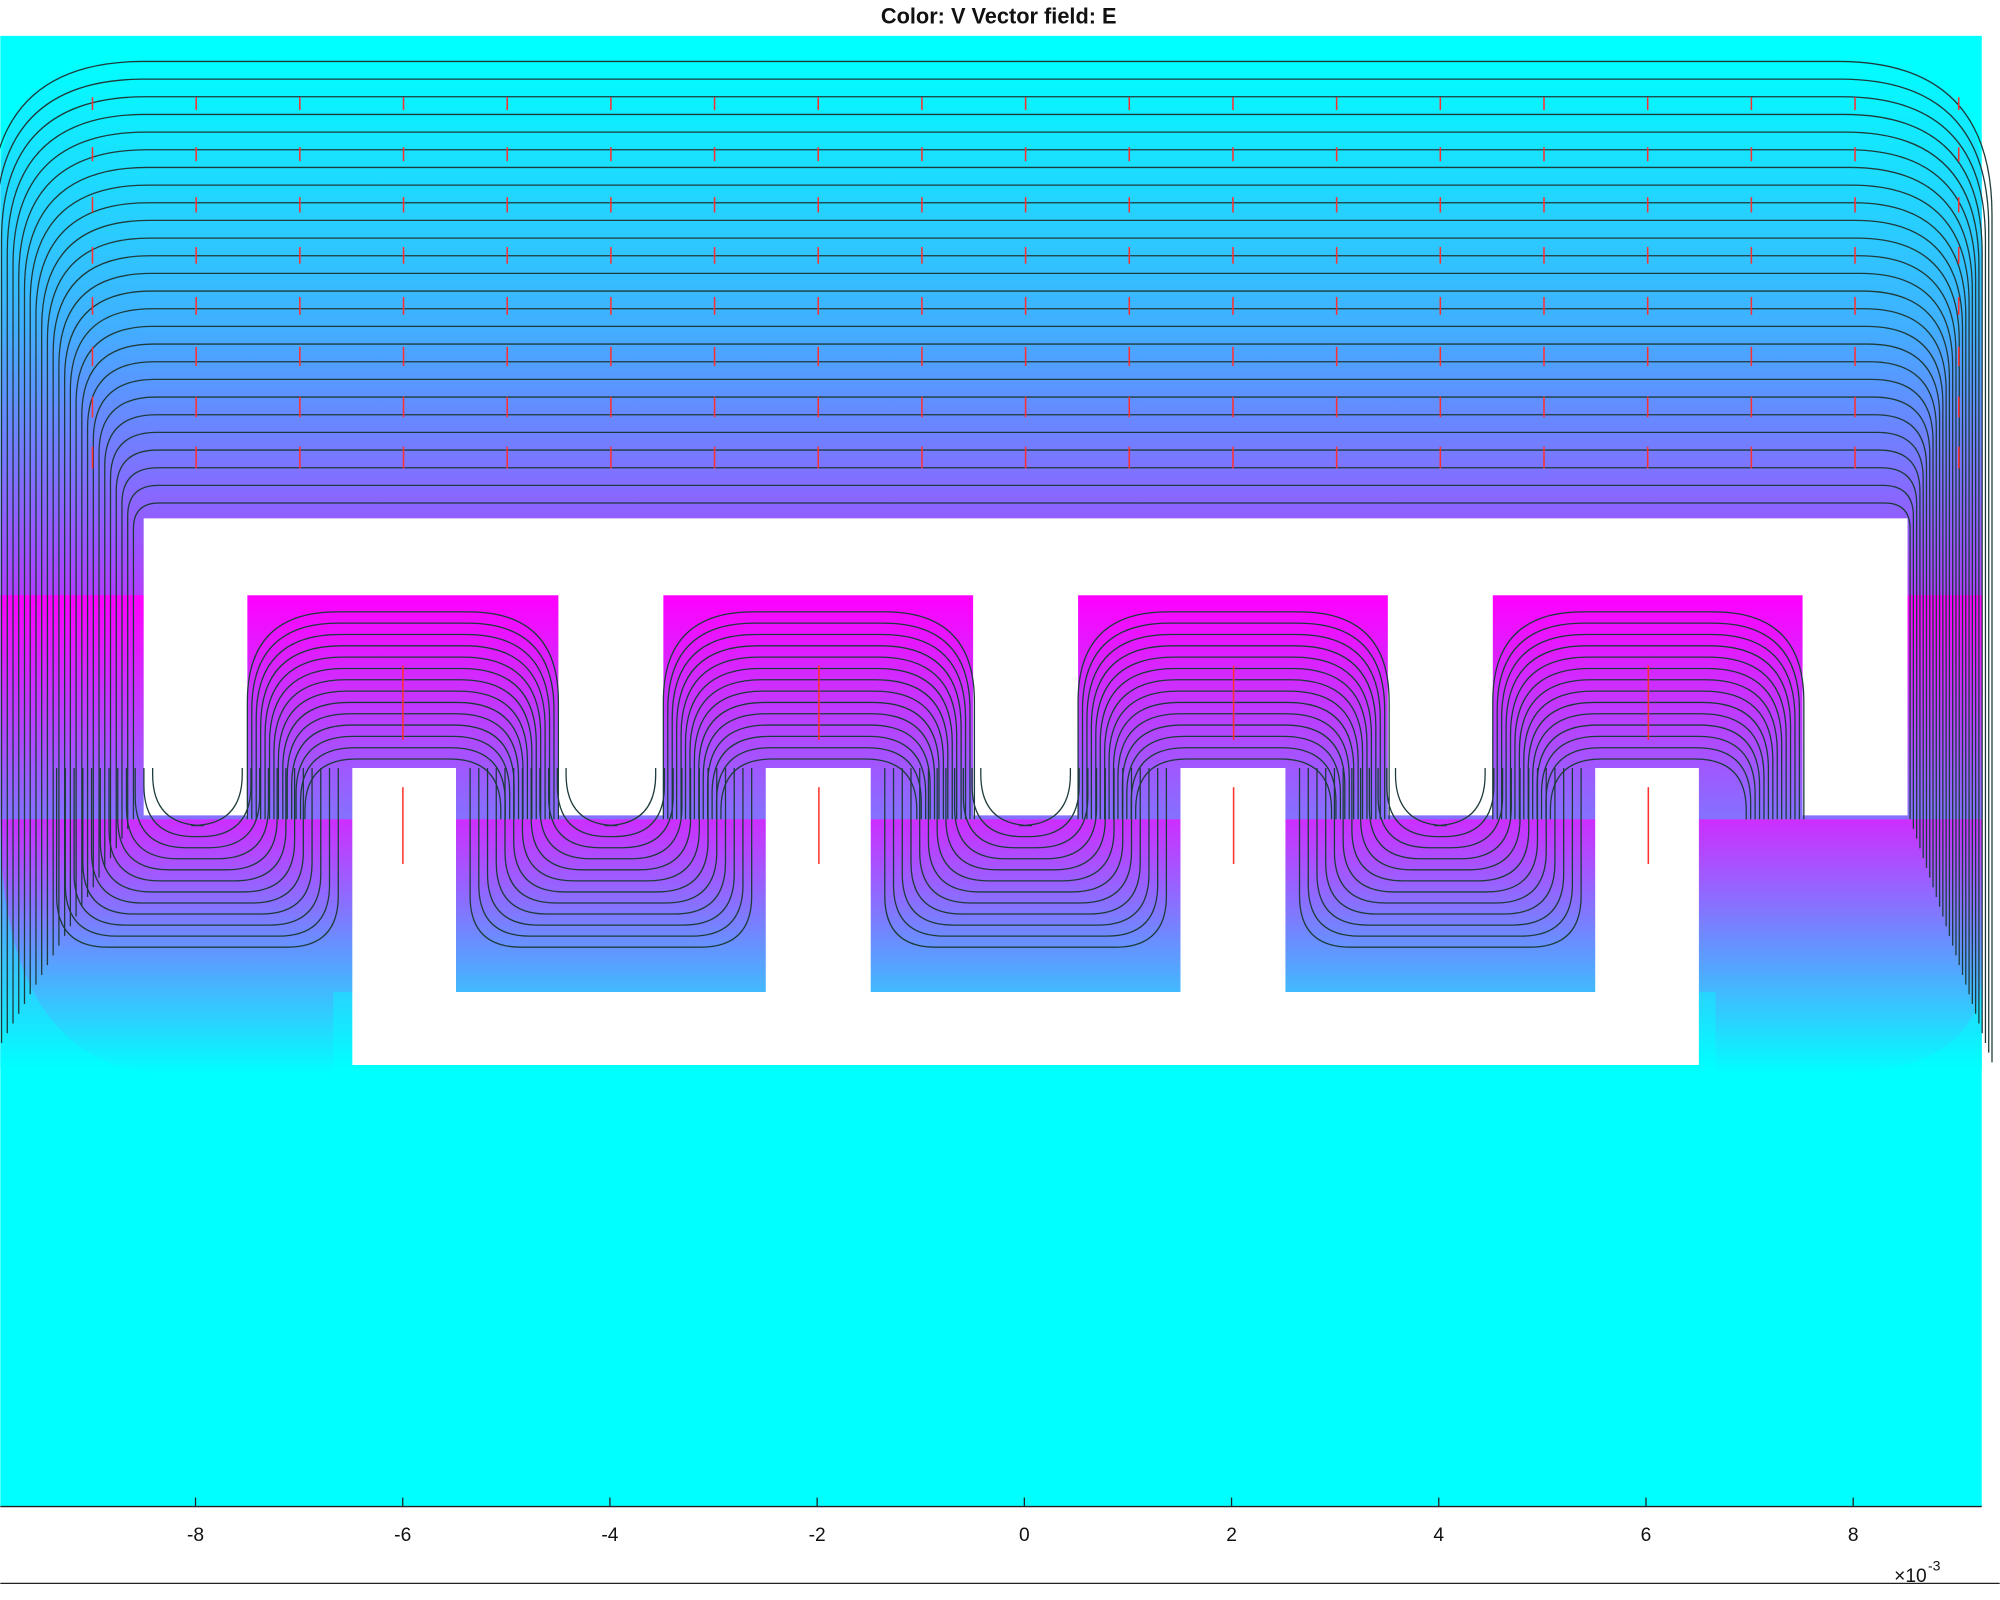  Describe the element at coordinates (1910, 1576) in the screenshot. I see `x-multiplier-base: ×10` at that location.